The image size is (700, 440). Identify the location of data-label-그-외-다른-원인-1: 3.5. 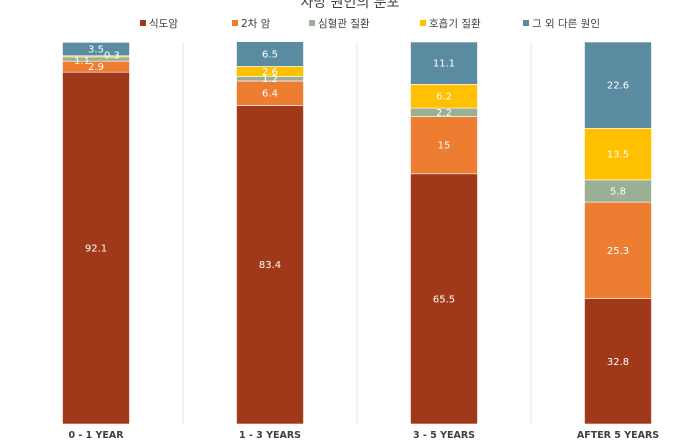
(96, 50).